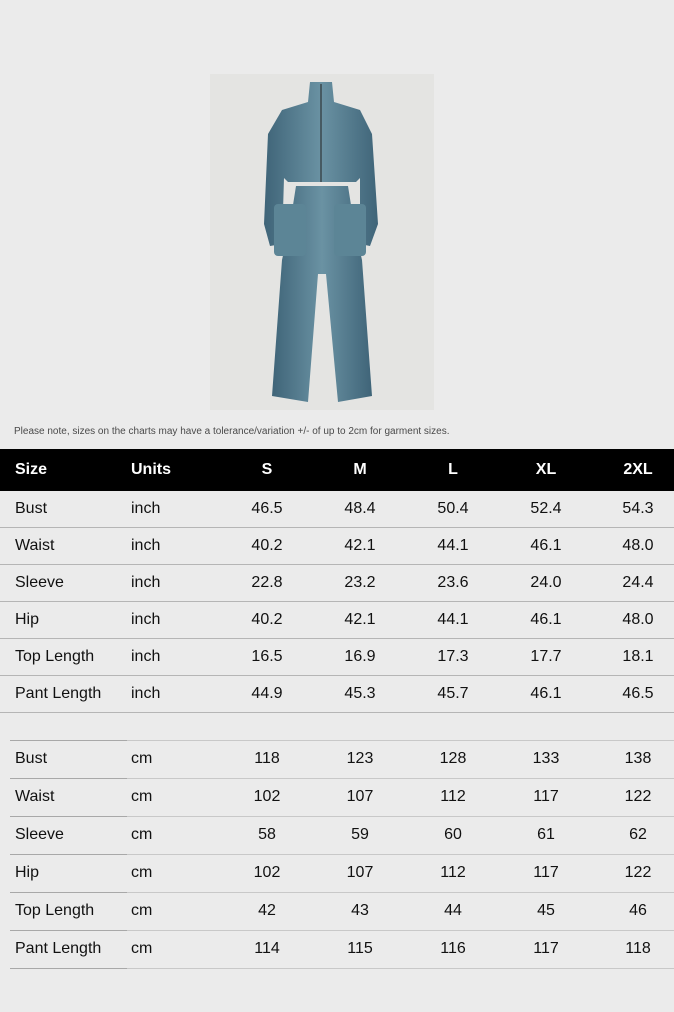 The height and width of the screenshot is (1012, 674). What do you see at coordinates (453, 656) in the screenshot?
I see `row-value: 17.3` at bounding box center [453, 656].